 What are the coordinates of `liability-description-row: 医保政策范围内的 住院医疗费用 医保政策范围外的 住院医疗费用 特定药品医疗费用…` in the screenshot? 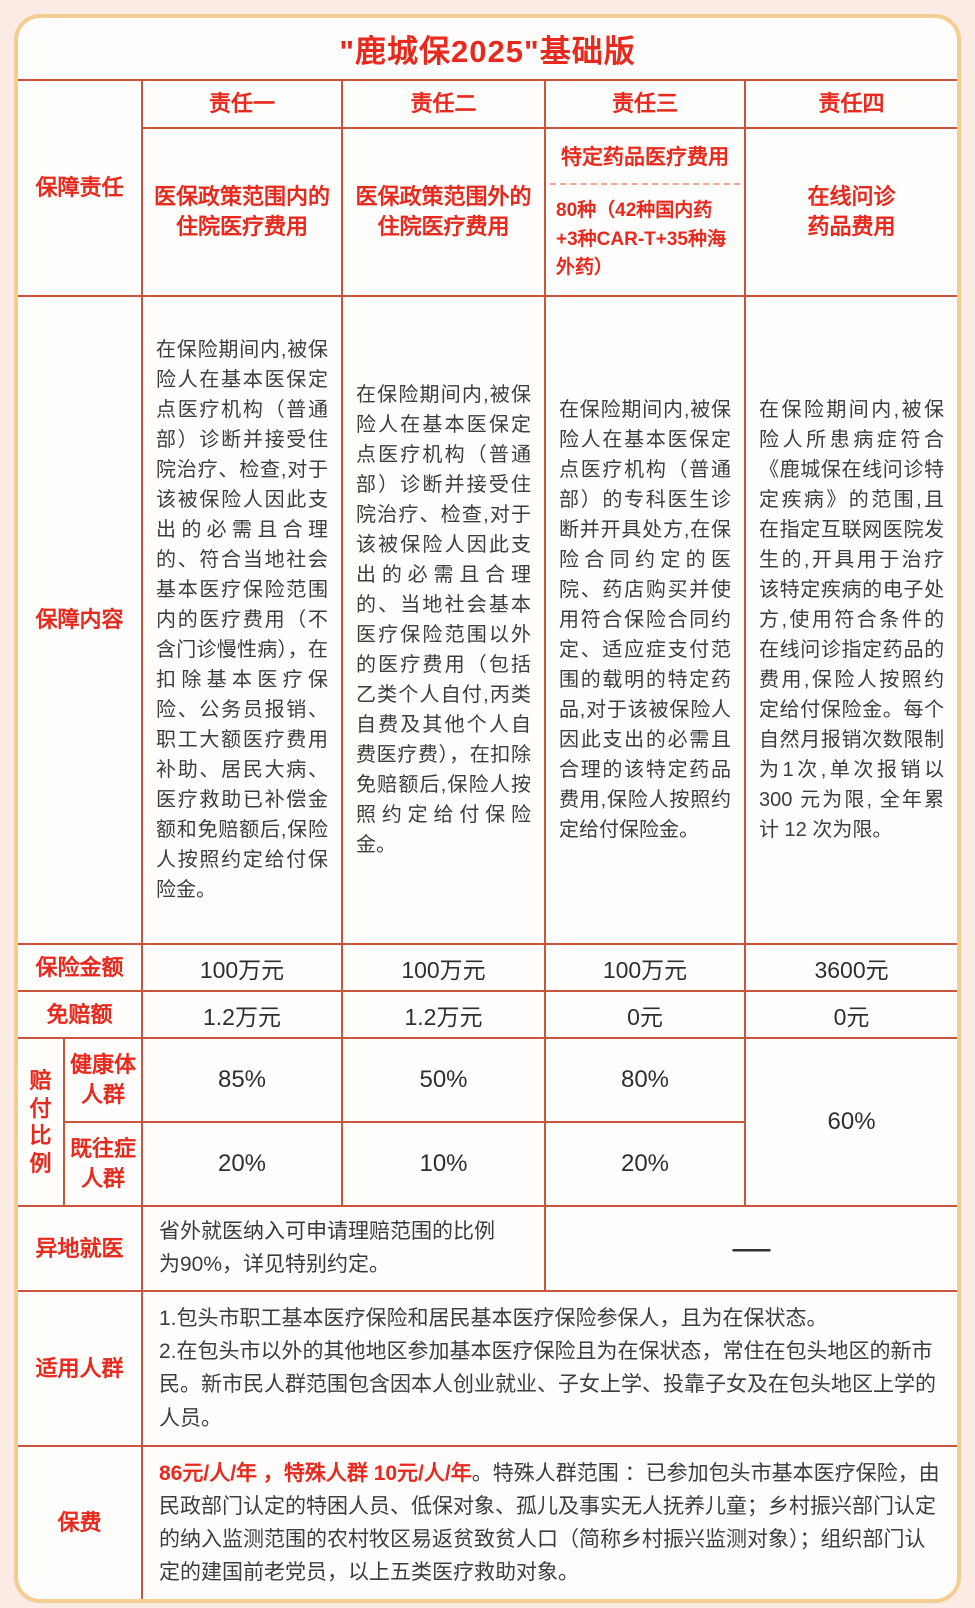 It's located at (487, 212).